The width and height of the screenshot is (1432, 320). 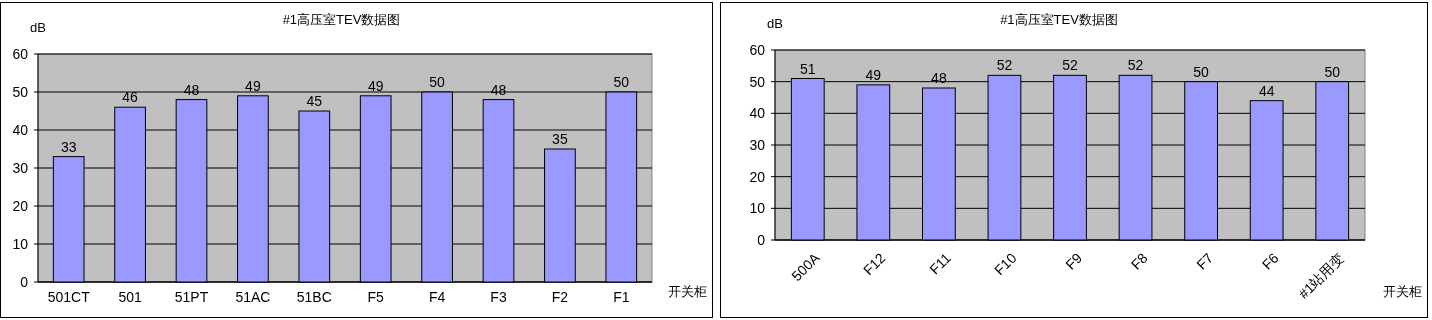 What do you see at coordinates (1205, 261) in the screenshot?
I see `x-tick-label: F7` at bounding box center [1205, 261].